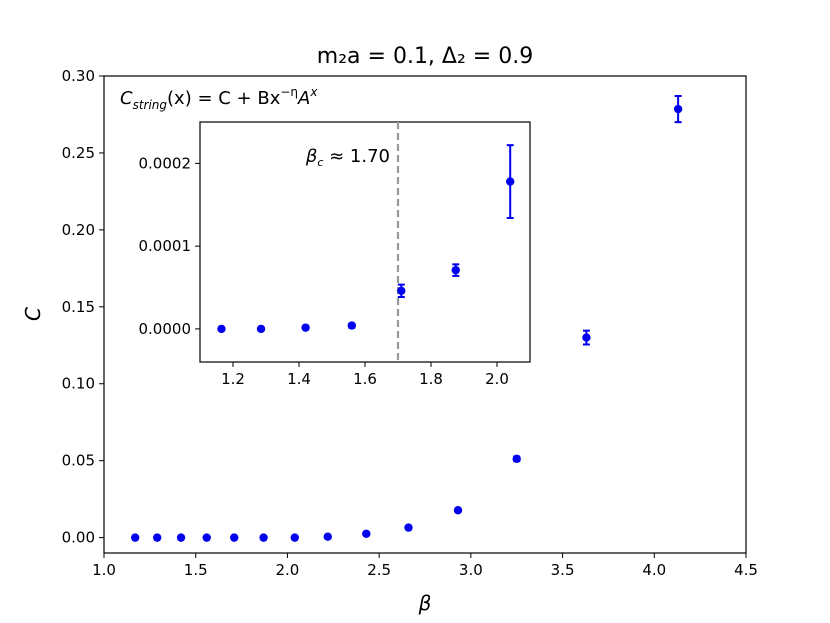  Describe the element at coordinates (431, 379) in the screenshot. I see `x-tick-label: 1.8` at that location.